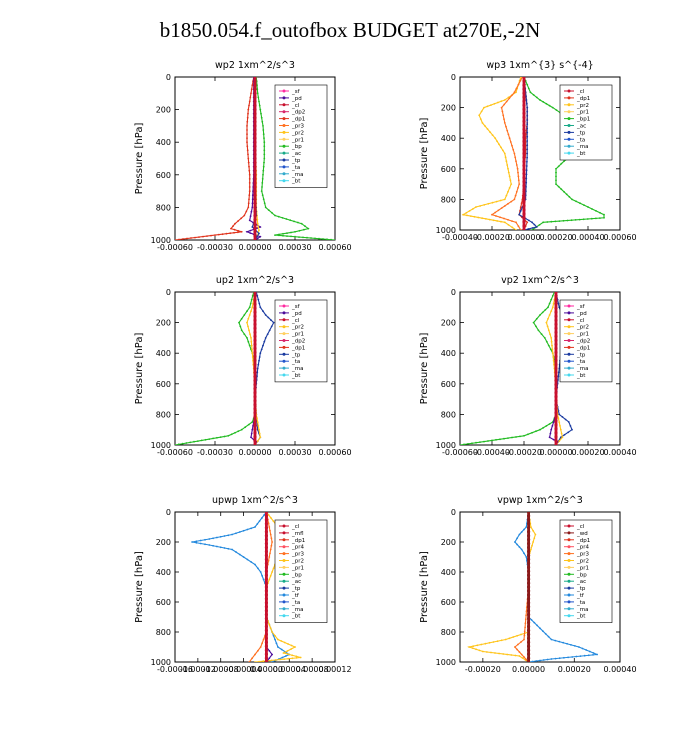 This screenshot has width=700, height=740. Describe the element at coordinates (492, 452) in the screenshot. I see `x-tick-label: -0.00040` at that location.